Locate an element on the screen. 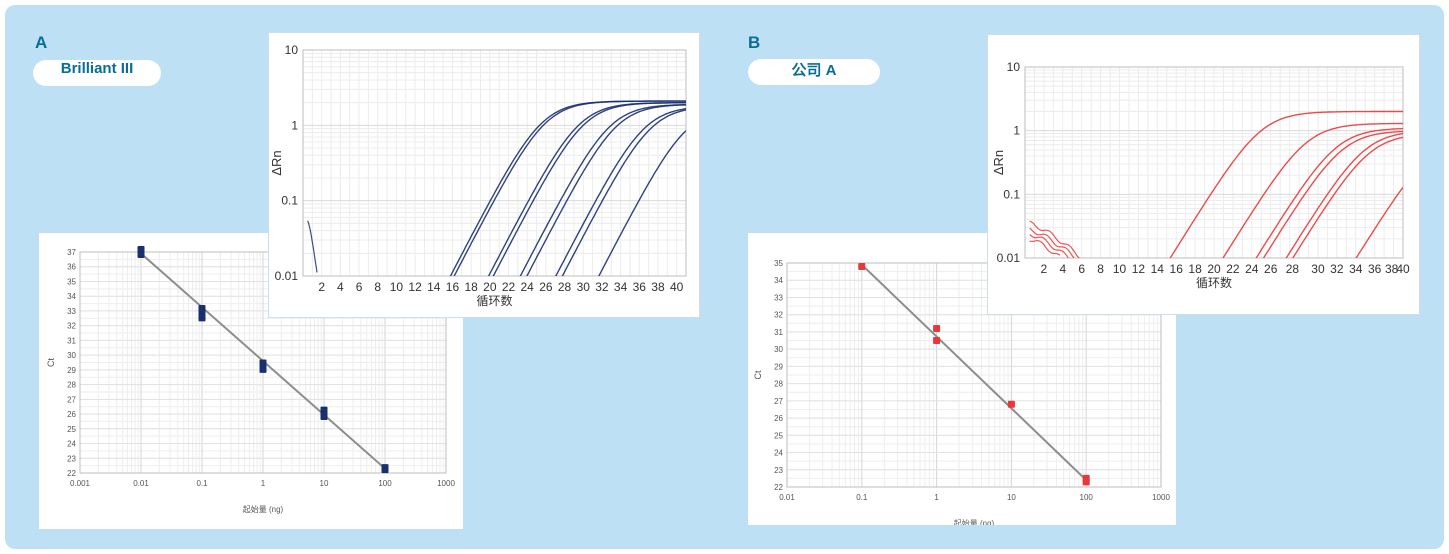 The width and height of the screenshot is (1449, 554). y-tick-label: 22 is located at coordinates (71, 473).